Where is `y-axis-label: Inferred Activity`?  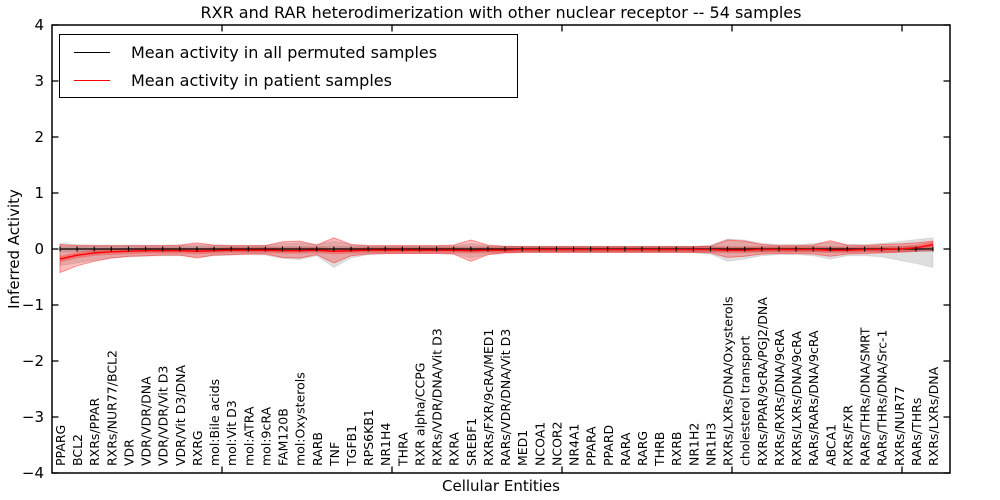 y-axis-label: Inferred Activity is located at coordinates (14, 249).